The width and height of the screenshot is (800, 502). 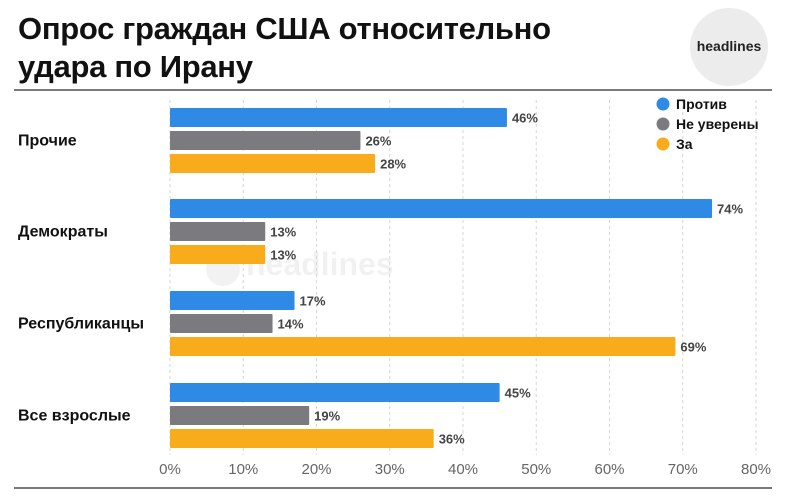 What do you see at coordinates (327, 416) in the screenshot?
I see `data-label: 19%` at bounding box center [327, 416].